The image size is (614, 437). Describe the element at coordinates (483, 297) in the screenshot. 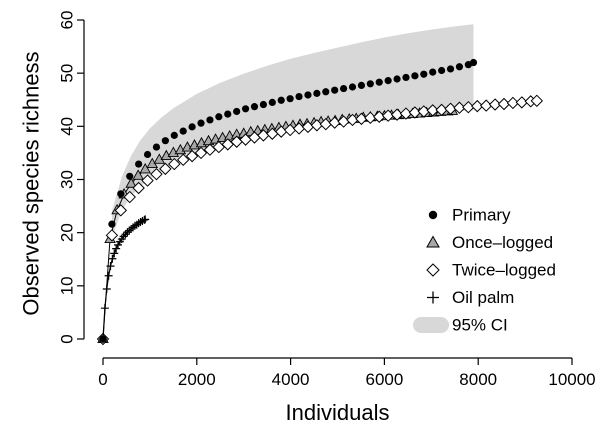

I see `legend-label: Oil palm` at that location.